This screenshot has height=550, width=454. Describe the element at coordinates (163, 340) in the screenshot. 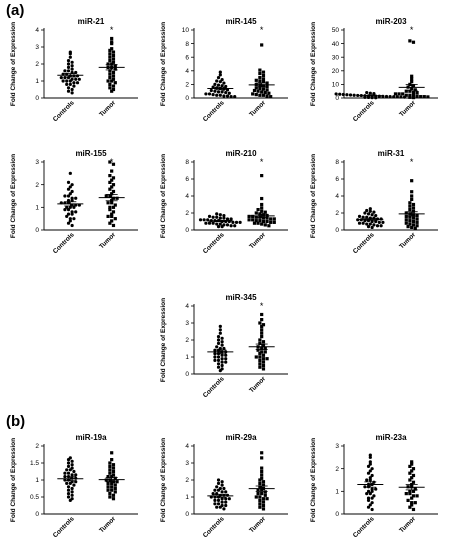

I see `y-axis-label: Fold Change of Expression` at that location.